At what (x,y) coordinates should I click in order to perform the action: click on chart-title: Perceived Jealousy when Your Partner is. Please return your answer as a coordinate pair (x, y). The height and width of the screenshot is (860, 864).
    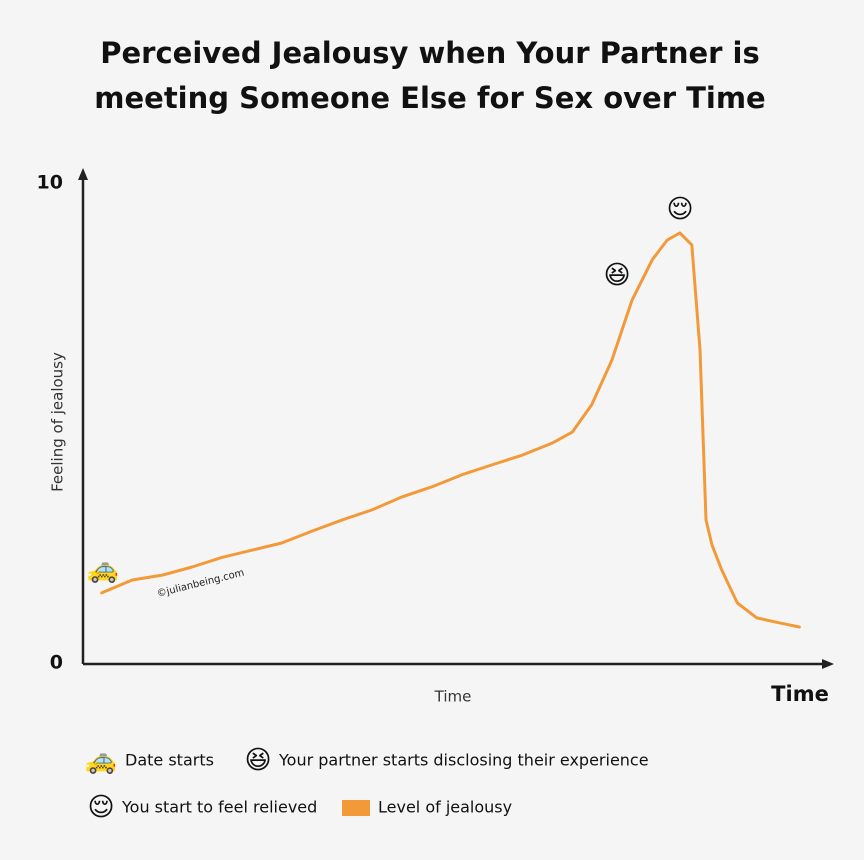
    Looking at the image, I should click on (430, 53).